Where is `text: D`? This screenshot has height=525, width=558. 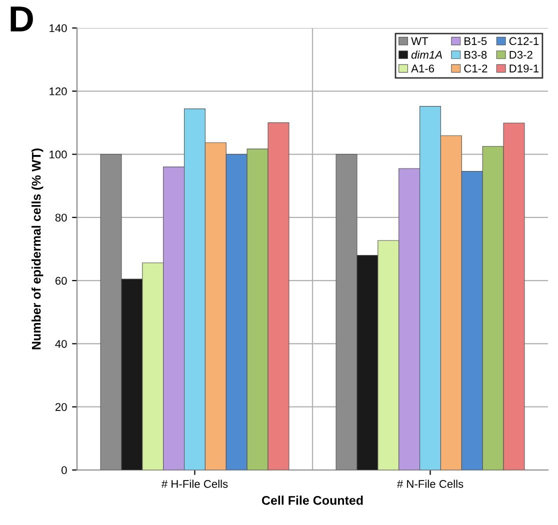 text: D is located at coordinates (21, 19).